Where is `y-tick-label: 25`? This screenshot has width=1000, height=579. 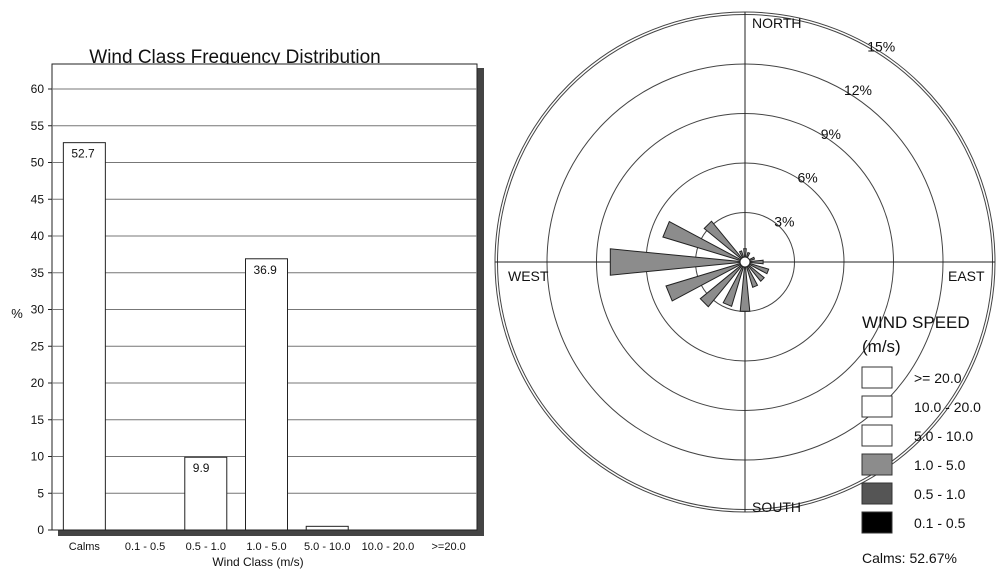
y-tick-label: 25 is located at coordinates (38, 346).